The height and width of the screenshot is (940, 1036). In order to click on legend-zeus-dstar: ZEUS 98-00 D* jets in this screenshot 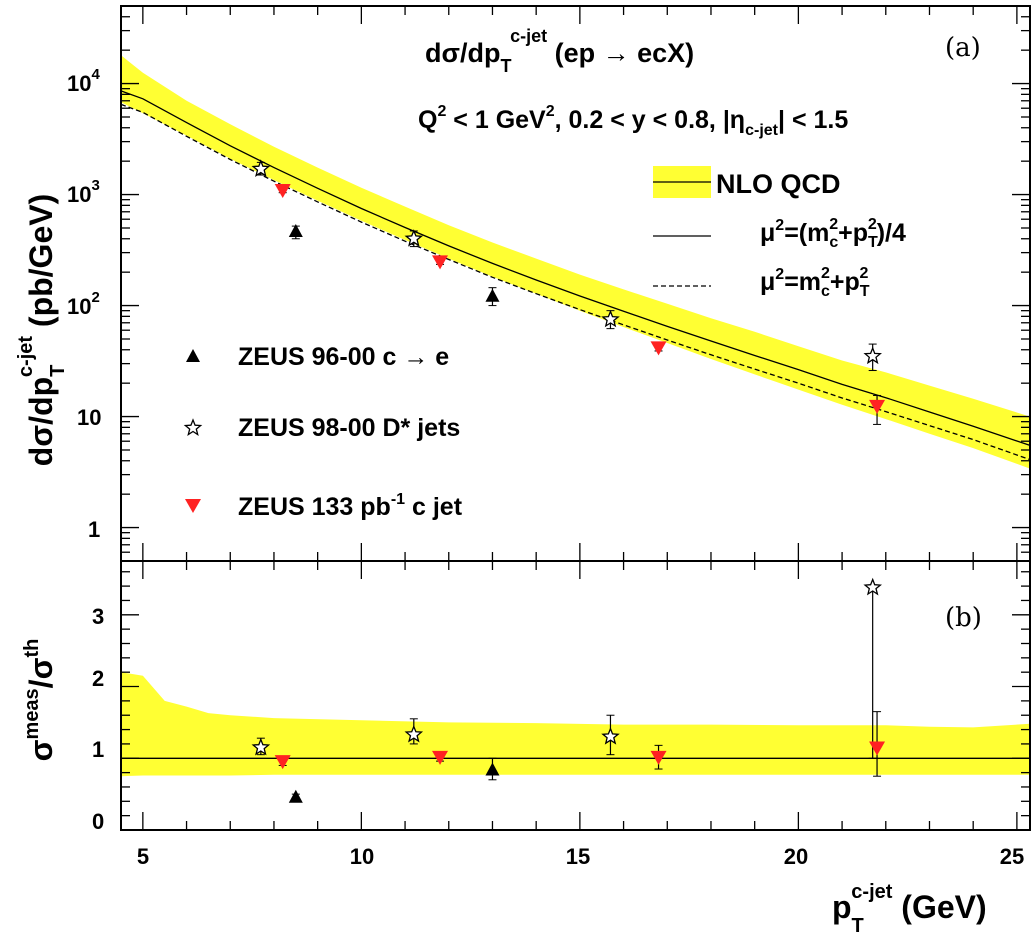, I will do `click(349, 428)`.